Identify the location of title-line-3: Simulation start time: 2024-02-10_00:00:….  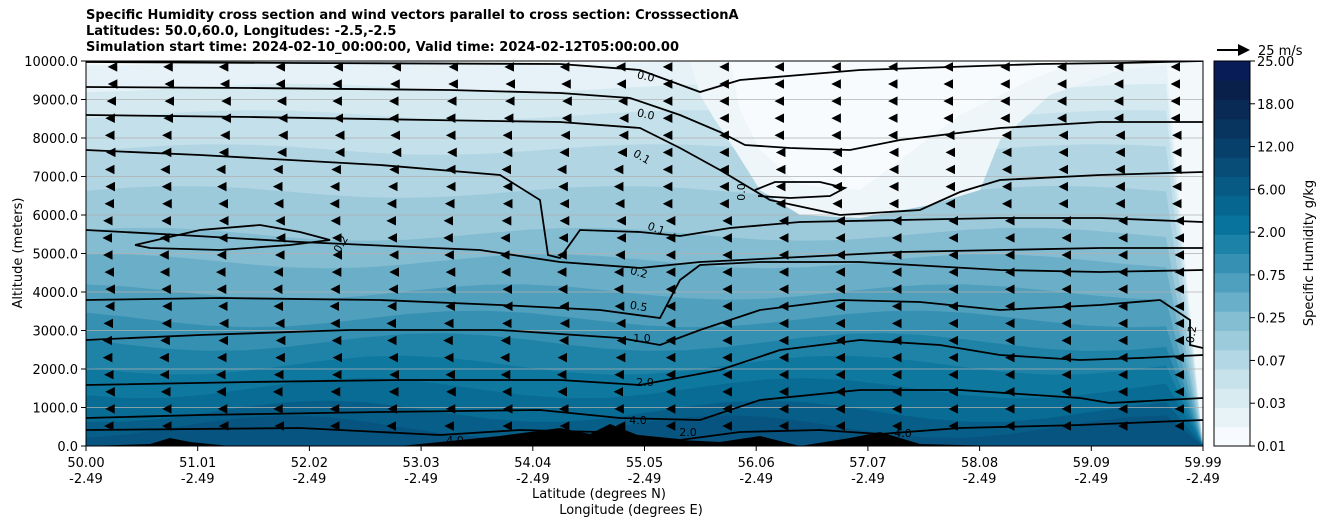
(382, 47).